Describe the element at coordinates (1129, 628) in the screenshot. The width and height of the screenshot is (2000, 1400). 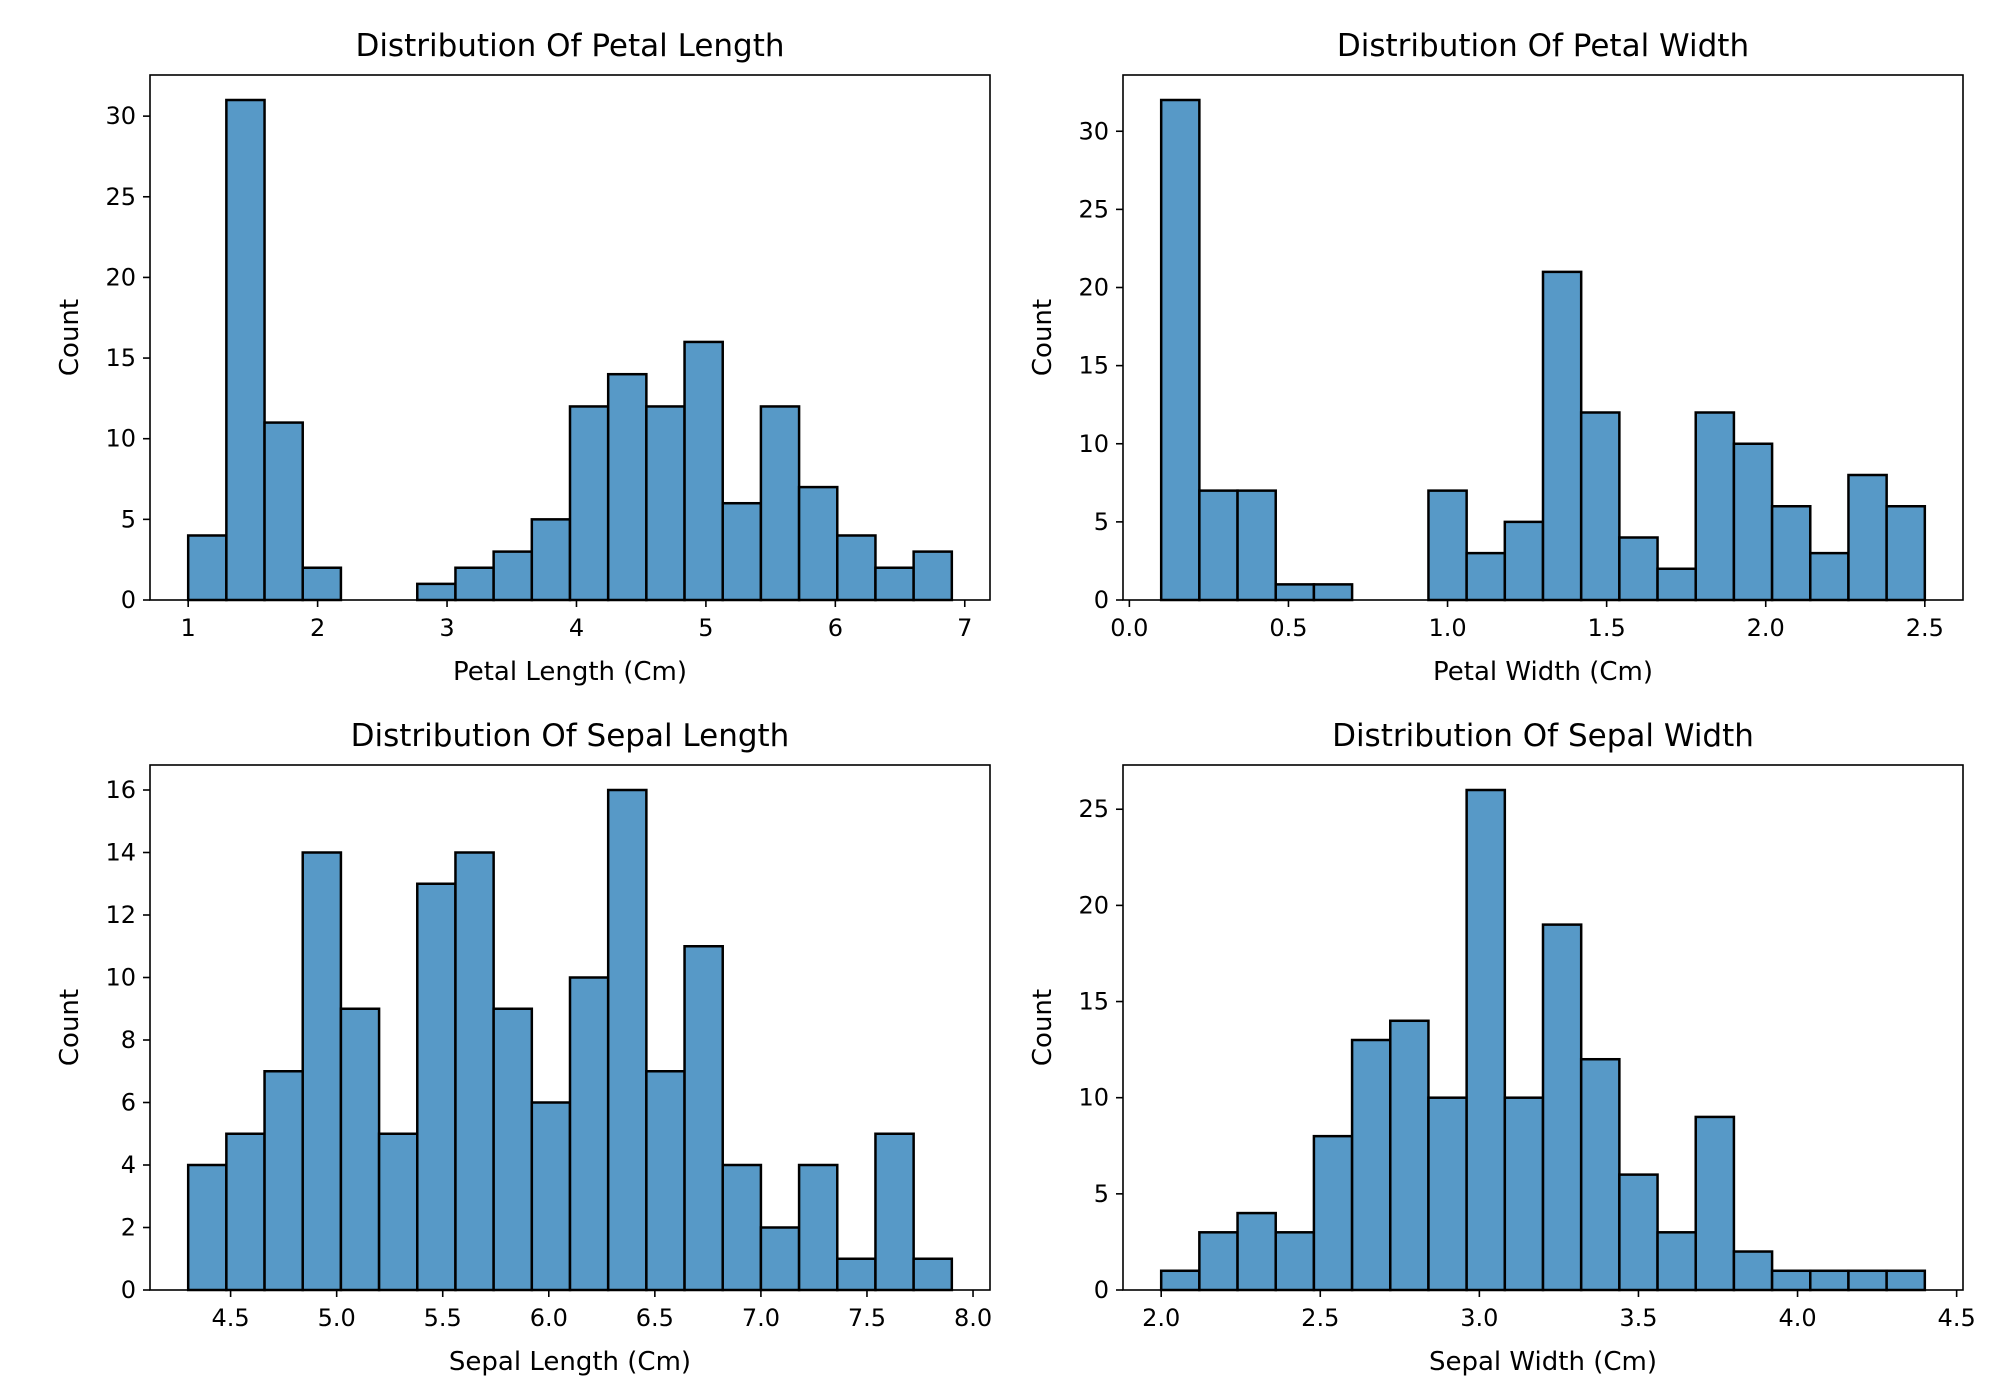
I see `x-tick-label: 0.0` at that location.